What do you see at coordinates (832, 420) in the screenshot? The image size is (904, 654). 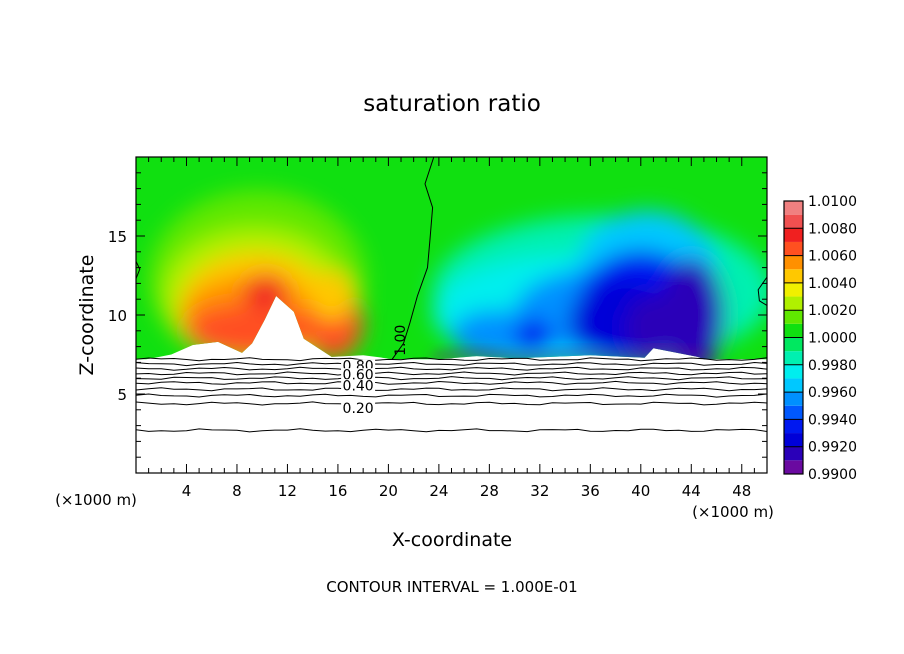 I see `colorbar-tick-label: 0.9940` at bounding box center [832, 420].